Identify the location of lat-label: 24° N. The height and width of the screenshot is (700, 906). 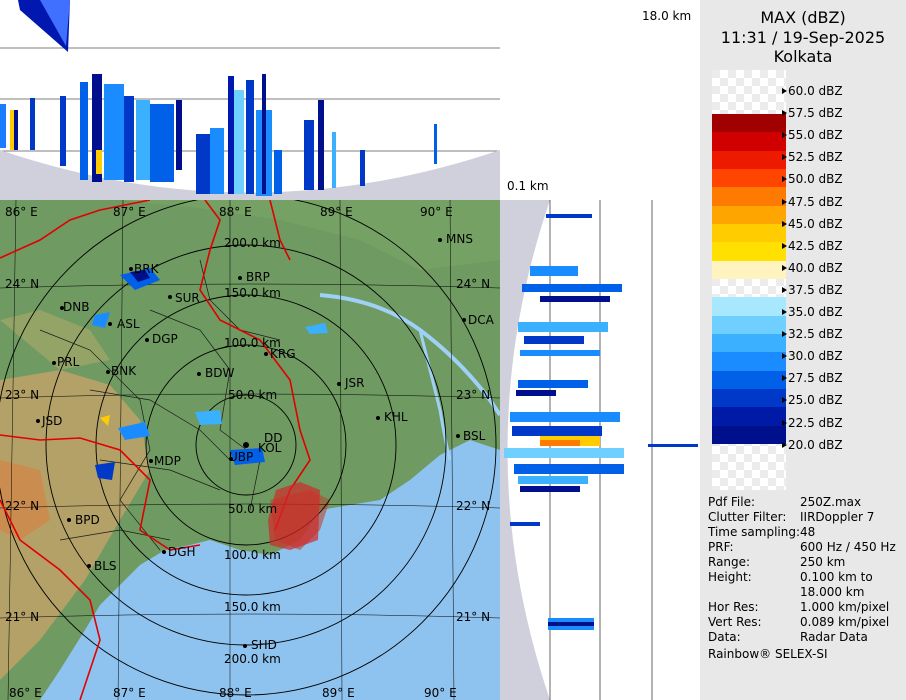
(473, 284).